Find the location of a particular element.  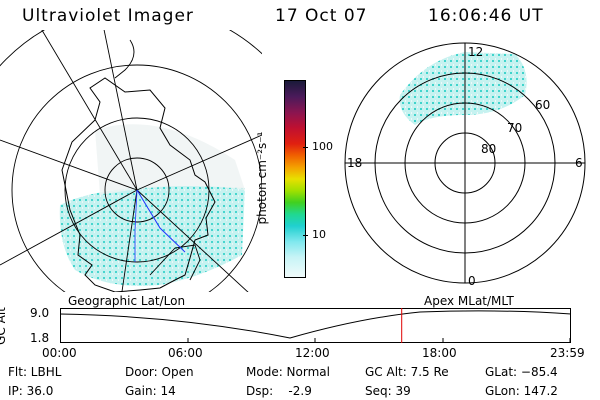

mlt-label-18: 18 is located at coordinates (354, 163).